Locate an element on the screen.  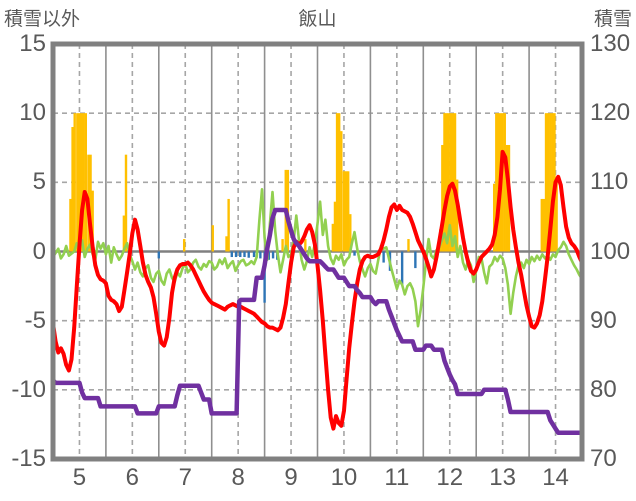
axis-tick-label: 0 is located at coordinates (39, 251).